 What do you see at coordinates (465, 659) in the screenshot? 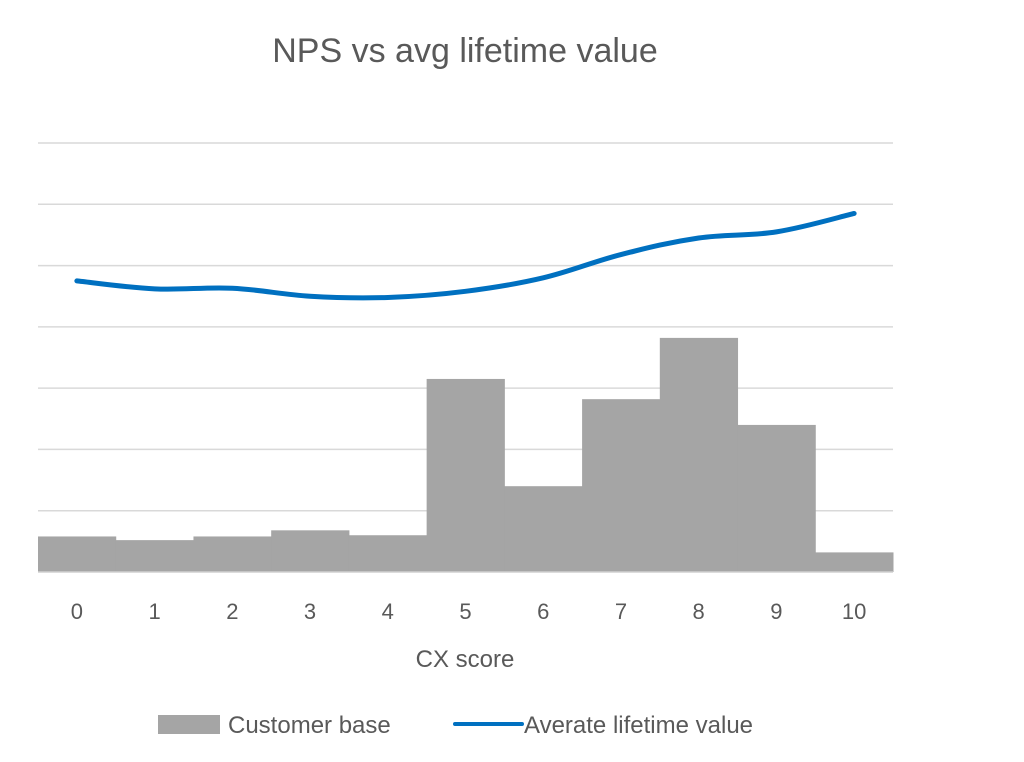
I see `x-axis-label: CX score` at bounding box center [465, 659].